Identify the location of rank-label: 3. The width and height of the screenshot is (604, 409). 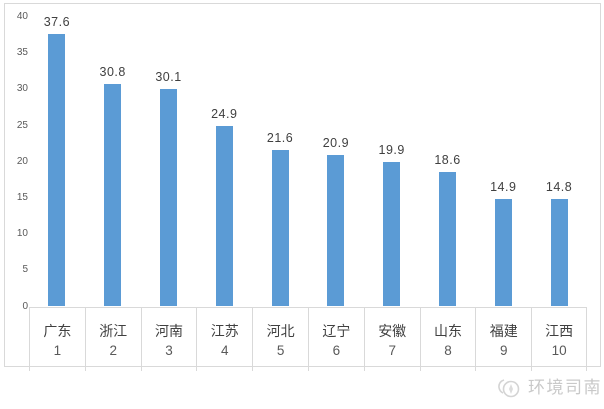
(169, 350).